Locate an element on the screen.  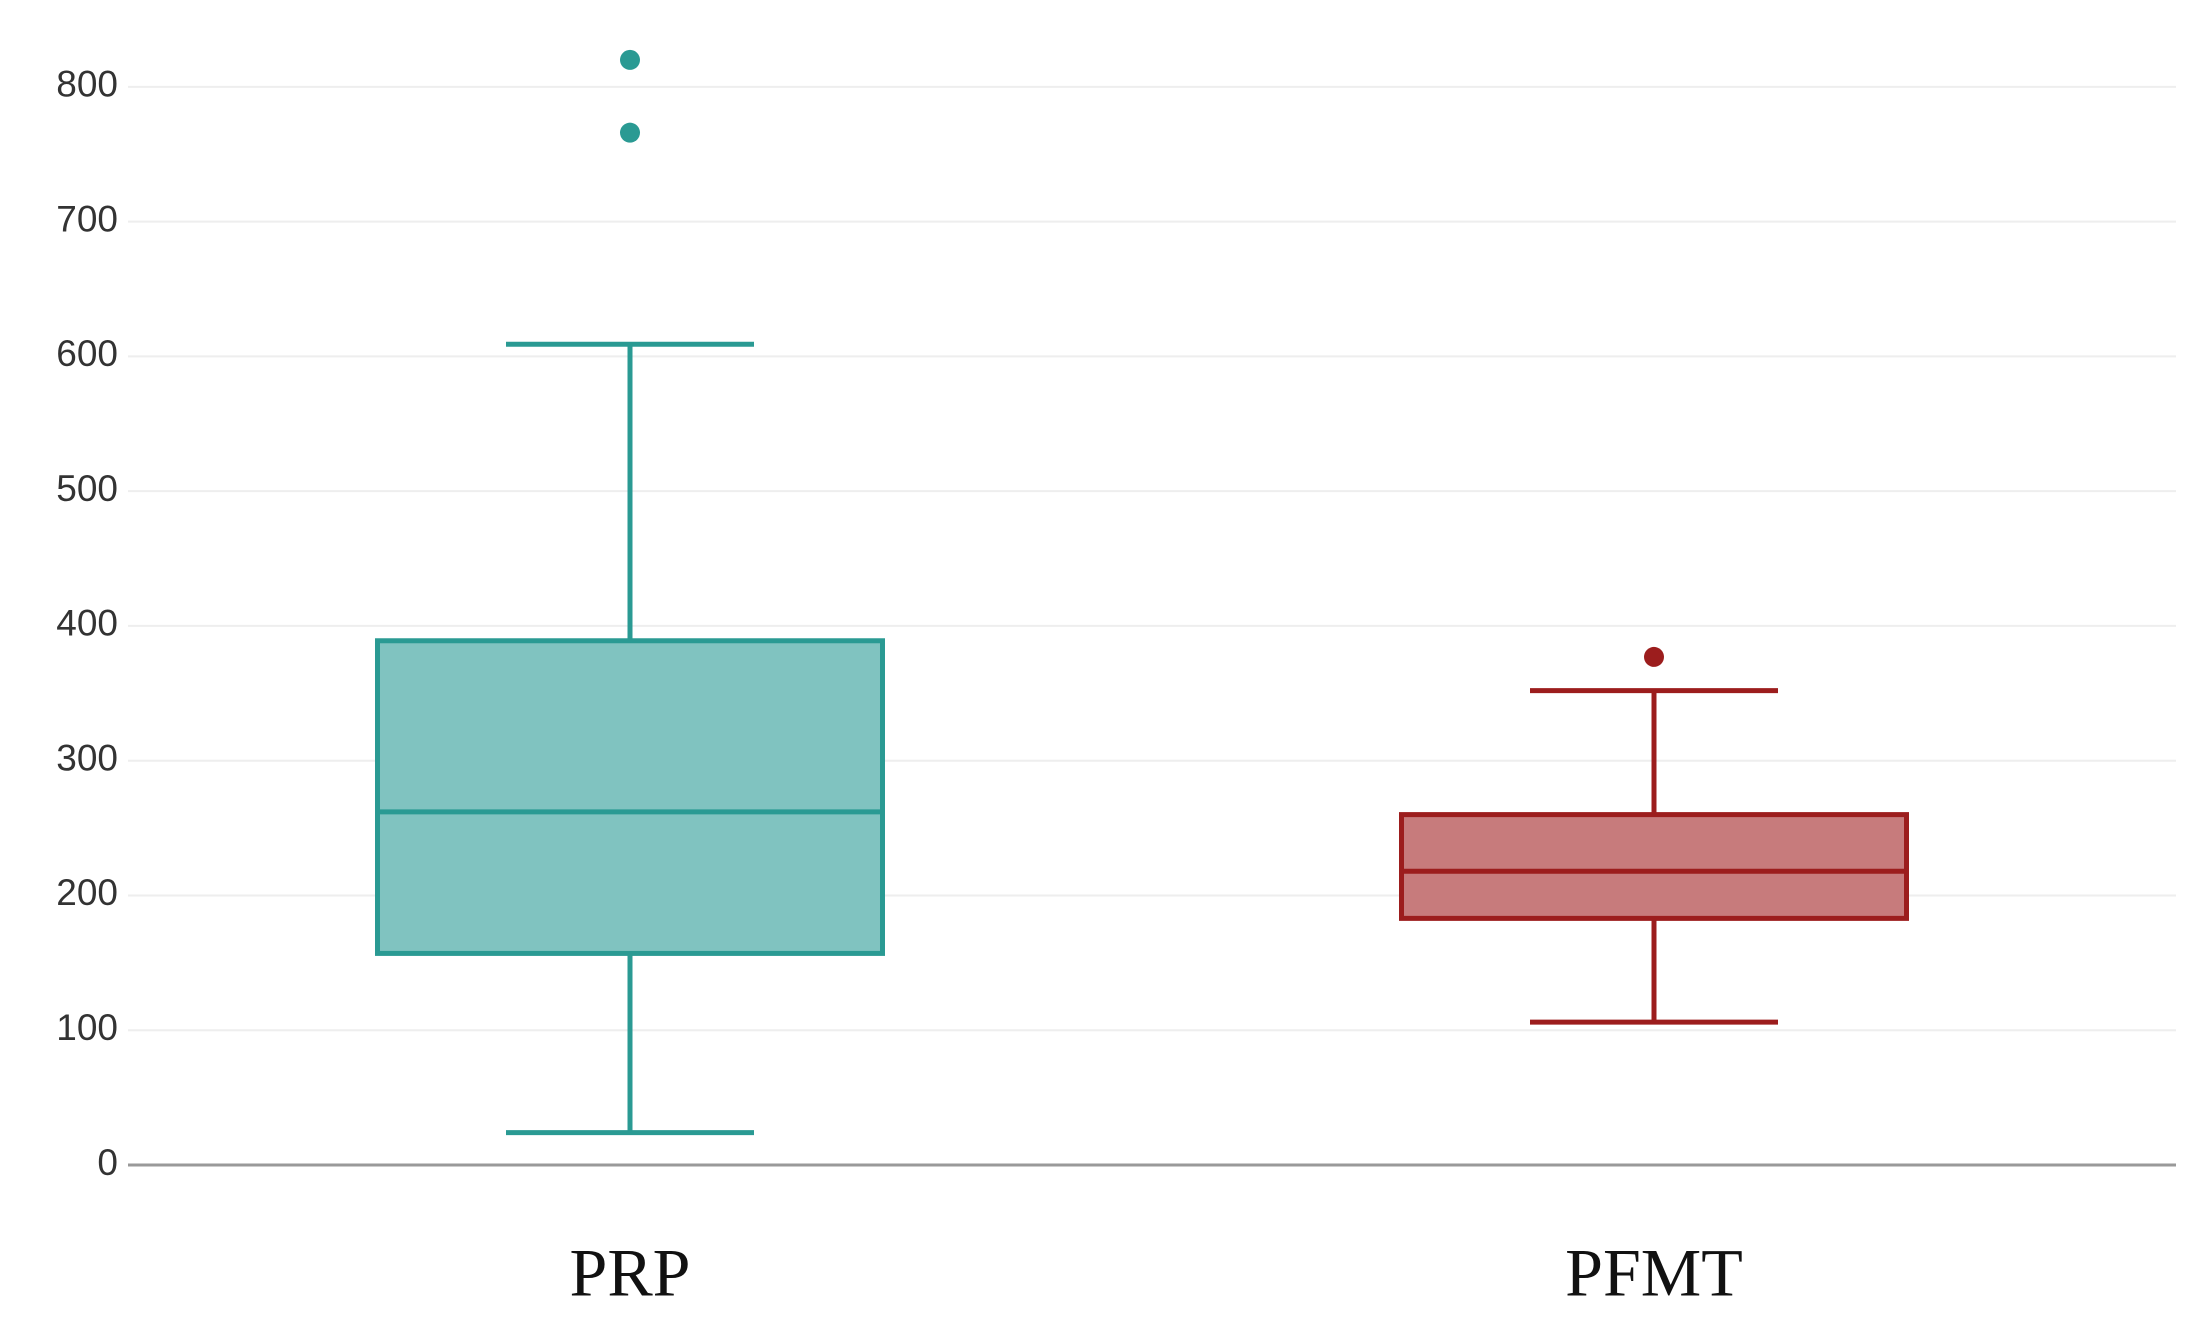
y-tick-label: 0 is located at coordinates (107, 1162).